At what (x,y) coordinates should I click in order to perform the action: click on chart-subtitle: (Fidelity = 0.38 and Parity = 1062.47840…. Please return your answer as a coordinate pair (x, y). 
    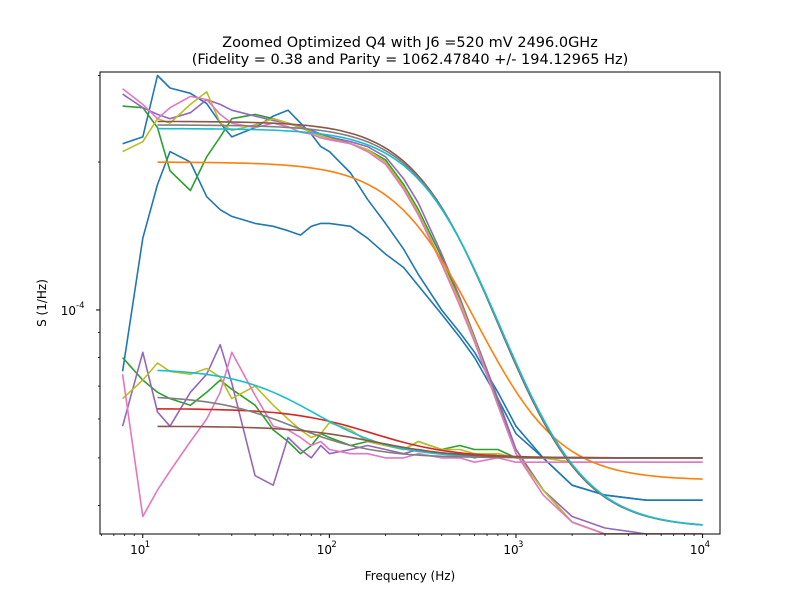
    Looking at the image, I should click on (410, 60).